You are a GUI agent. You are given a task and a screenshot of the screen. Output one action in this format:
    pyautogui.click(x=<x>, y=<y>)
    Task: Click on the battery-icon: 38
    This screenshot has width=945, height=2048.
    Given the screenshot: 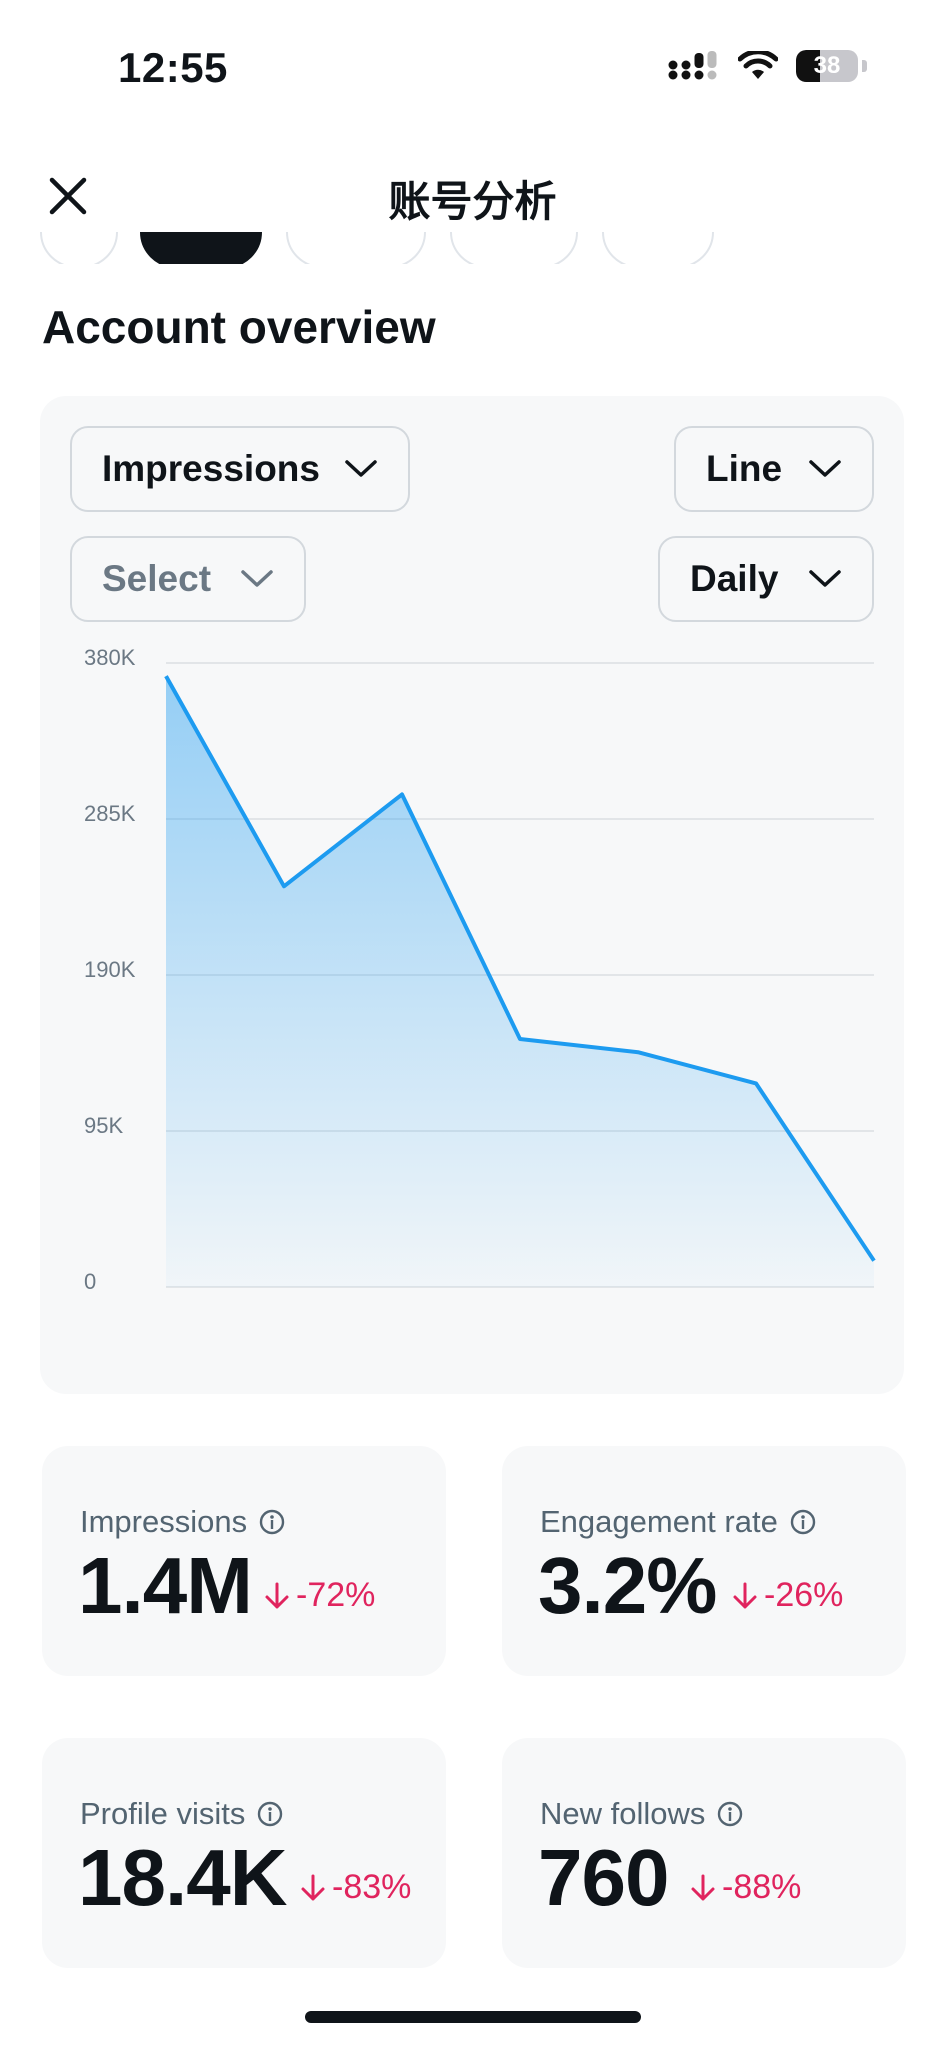 What is the action you would take?
    pyautogui.click(x=827, y=66)
    